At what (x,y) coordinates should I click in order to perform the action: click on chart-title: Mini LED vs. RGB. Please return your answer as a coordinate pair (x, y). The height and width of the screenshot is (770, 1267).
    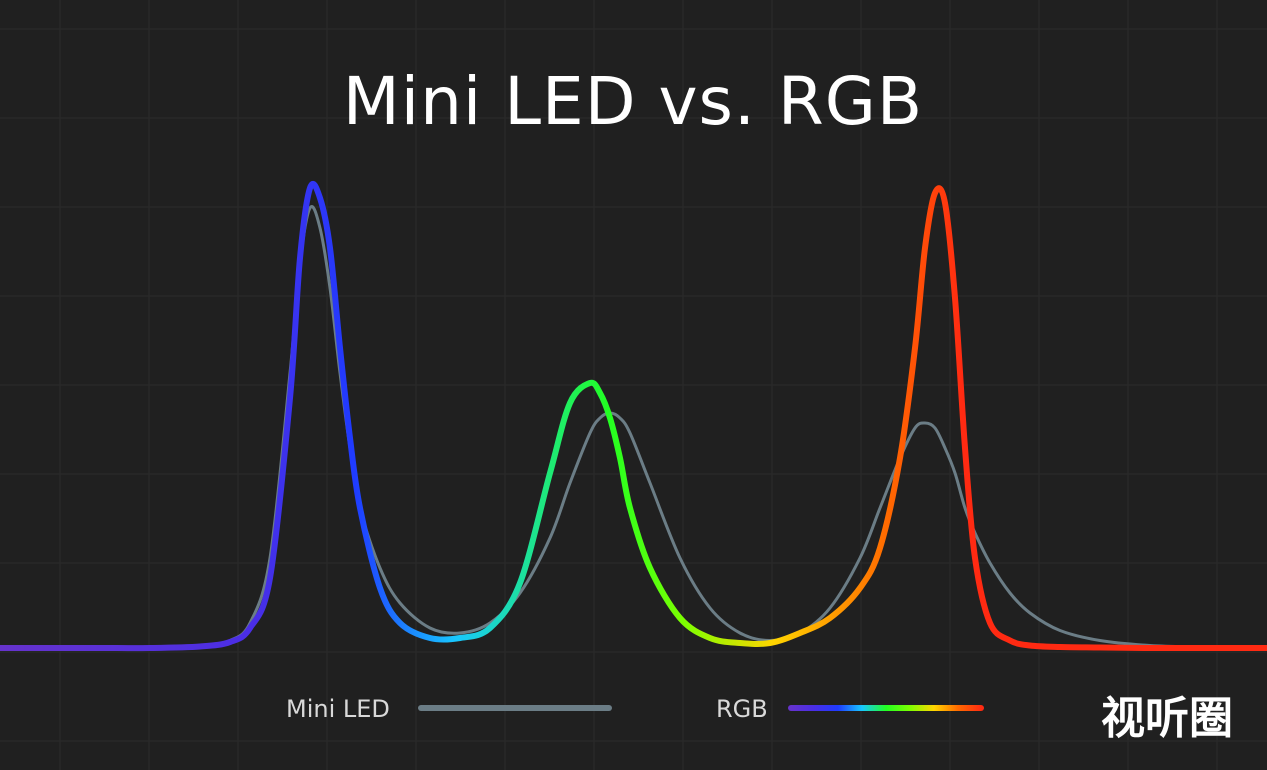
    Looking at the image, I should click on (633, 101).